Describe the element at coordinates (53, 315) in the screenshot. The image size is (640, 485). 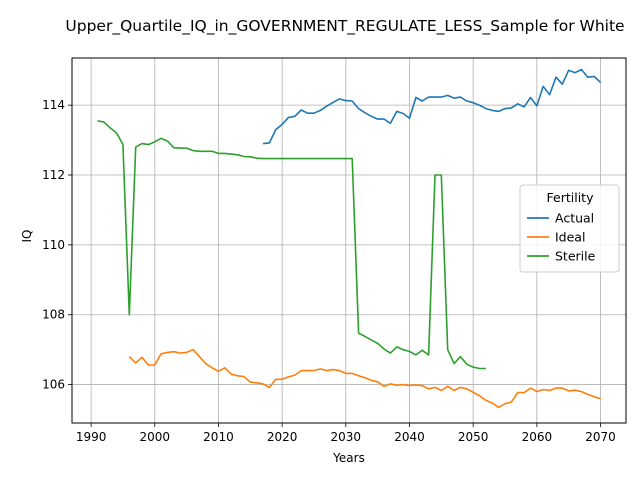
I see `y-tick-label: 108` at that location.